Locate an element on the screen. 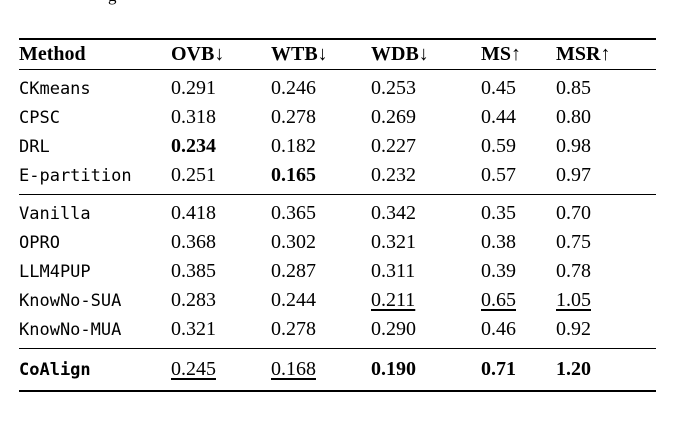 This screenshot has height=439, width=675. value-cell: 0.182 is located at coordinates (293, 146).